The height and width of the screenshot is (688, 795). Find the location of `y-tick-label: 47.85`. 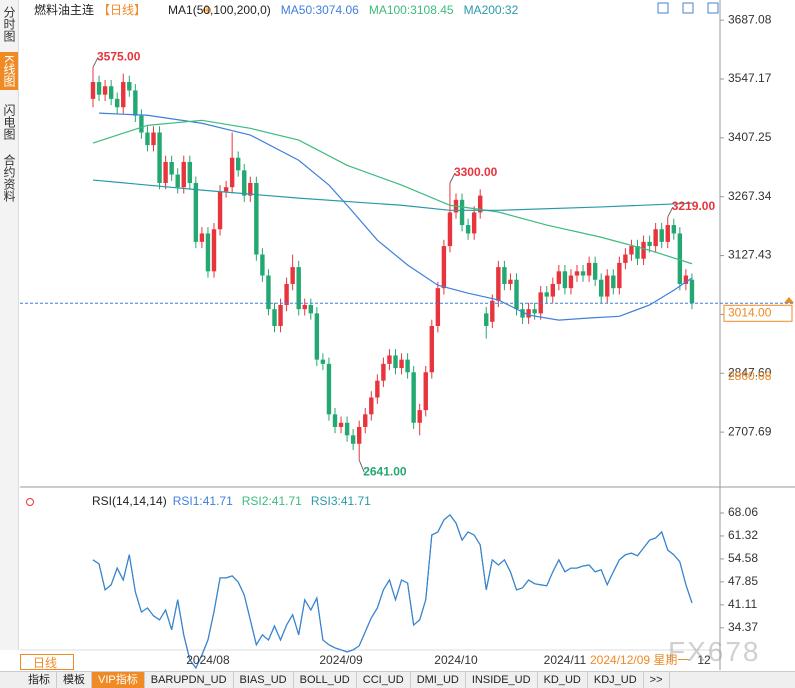

y-tick-label: 47.85 is located at coordinates (743, 581).